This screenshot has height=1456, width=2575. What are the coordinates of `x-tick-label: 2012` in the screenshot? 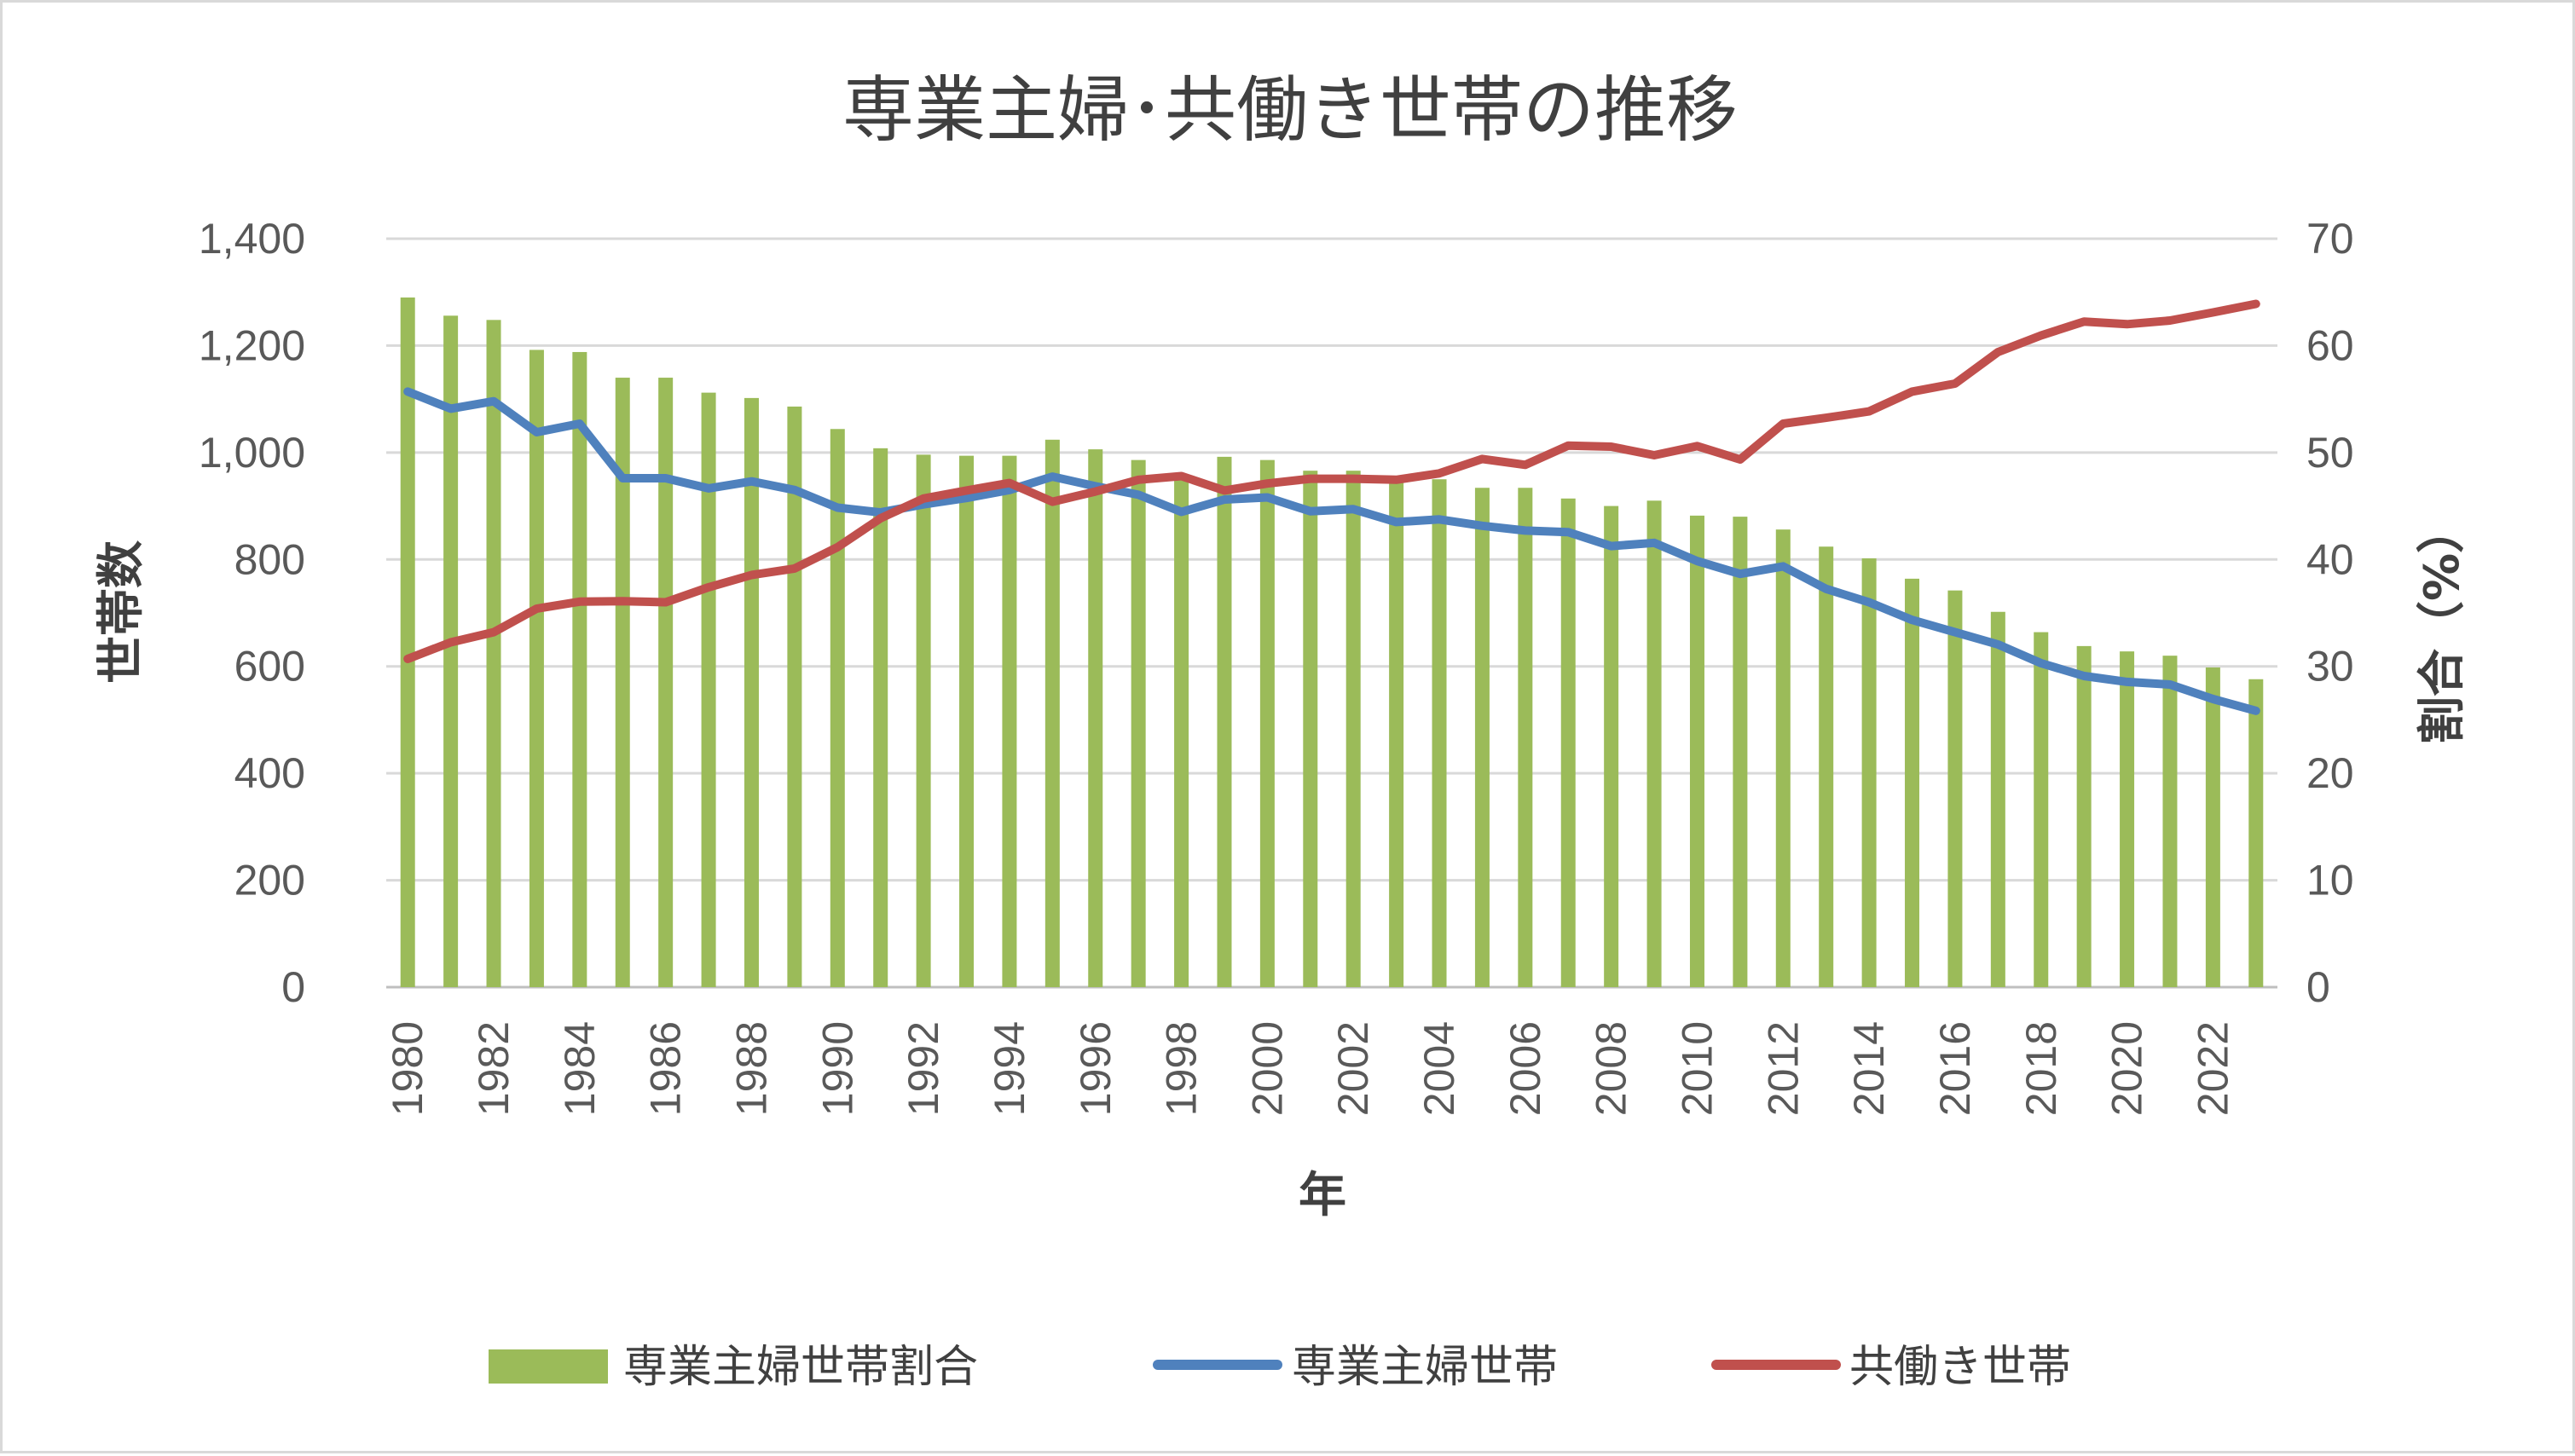 It's located at (1783, 1068).